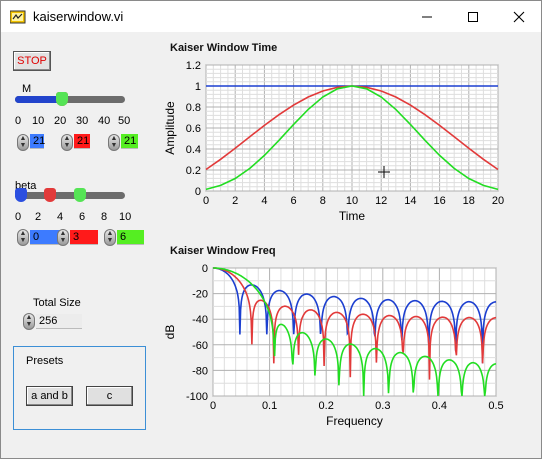 The image size is (542, 459). Describe the element at coordinates (45, 237) in the screenshot. I see `beta-blue-value: 0` at that location.